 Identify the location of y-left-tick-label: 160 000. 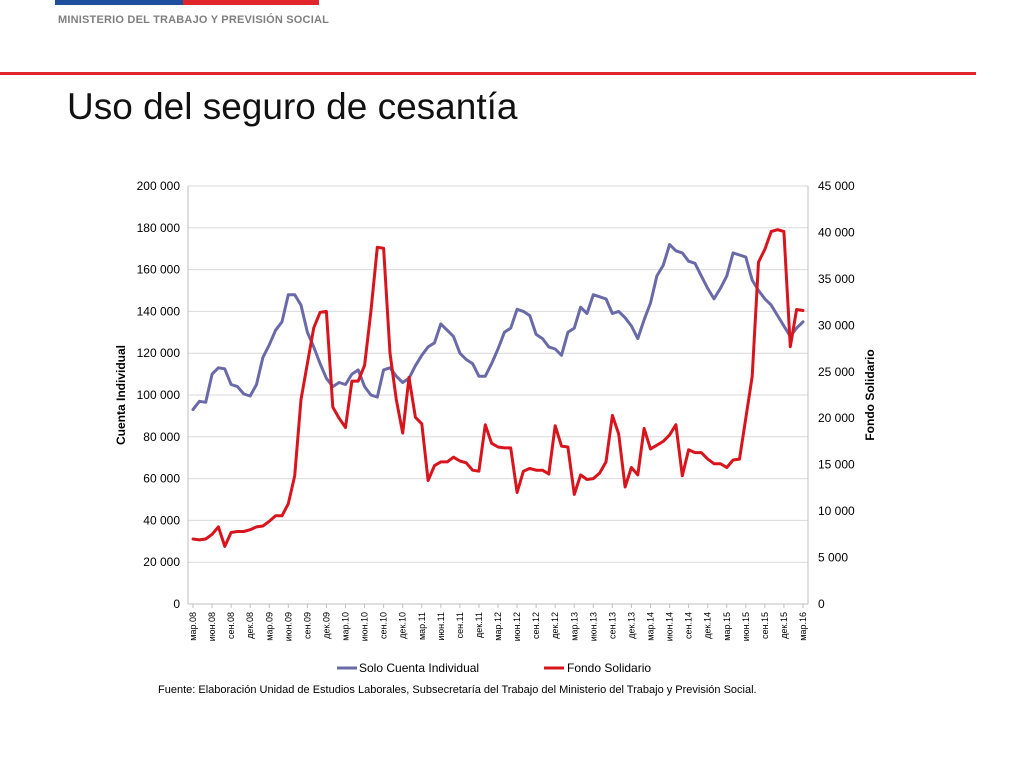
(159, 270).